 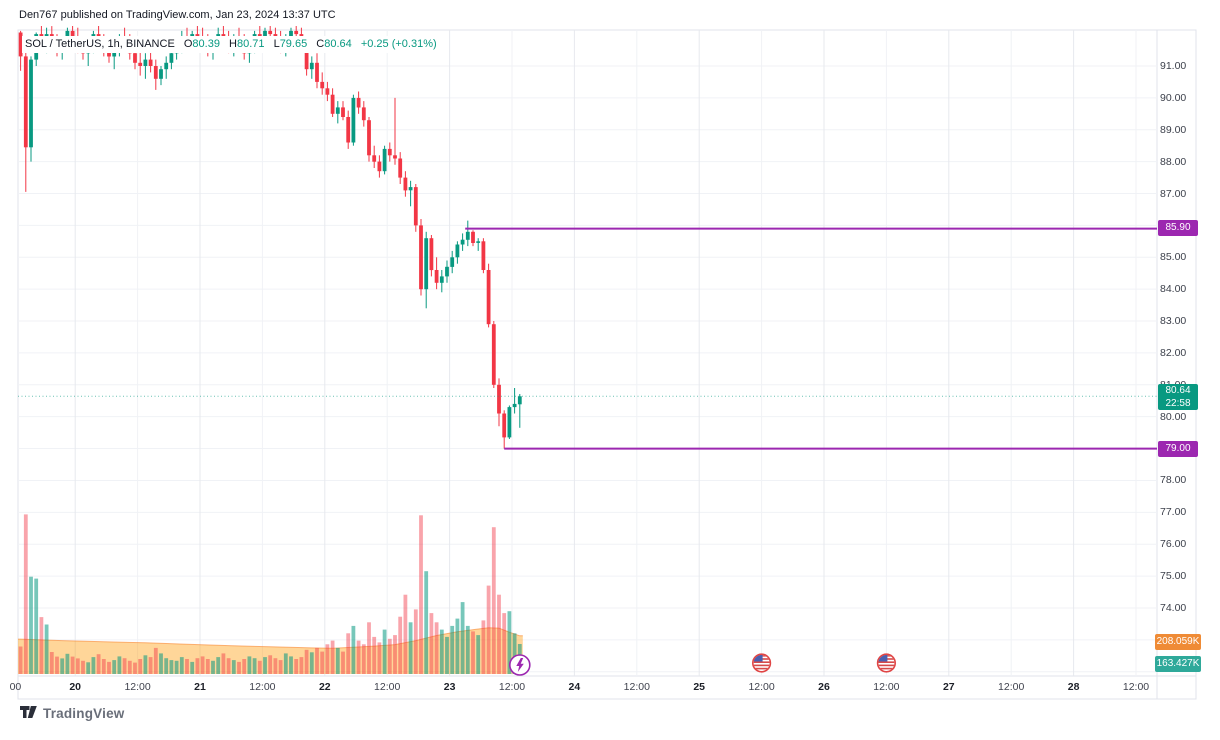 I want to click on tradingview-brand: TradingView, so click(x=84, y=713).